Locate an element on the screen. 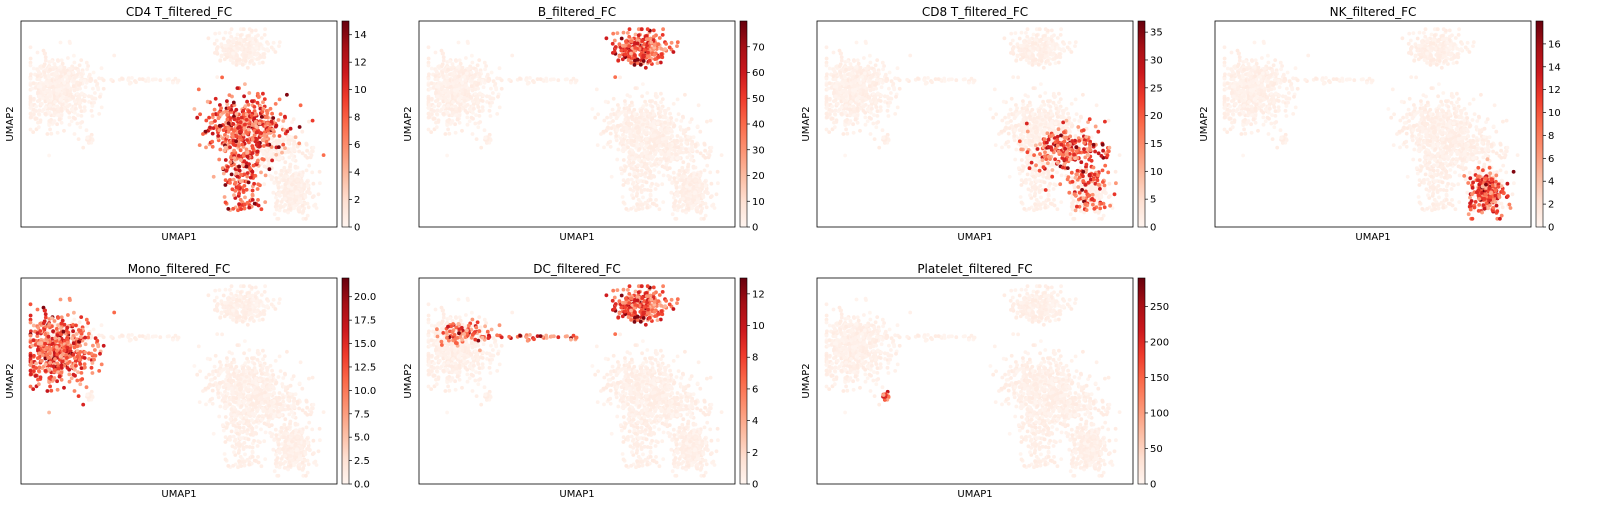  colorbar-tick-label: 30 is located at coordinates (758, 150).